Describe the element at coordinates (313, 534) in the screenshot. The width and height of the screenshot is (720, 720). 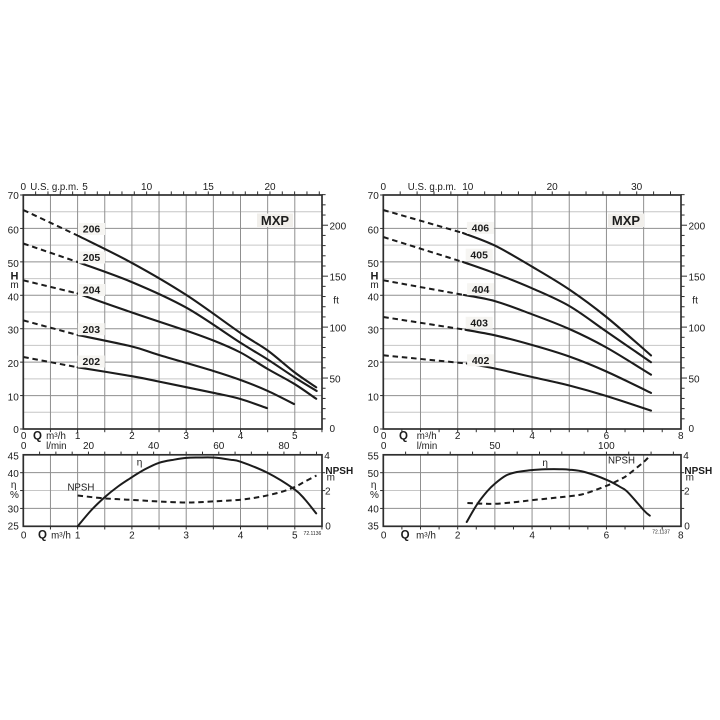
I see `svg-text: 72.1136` at that location.